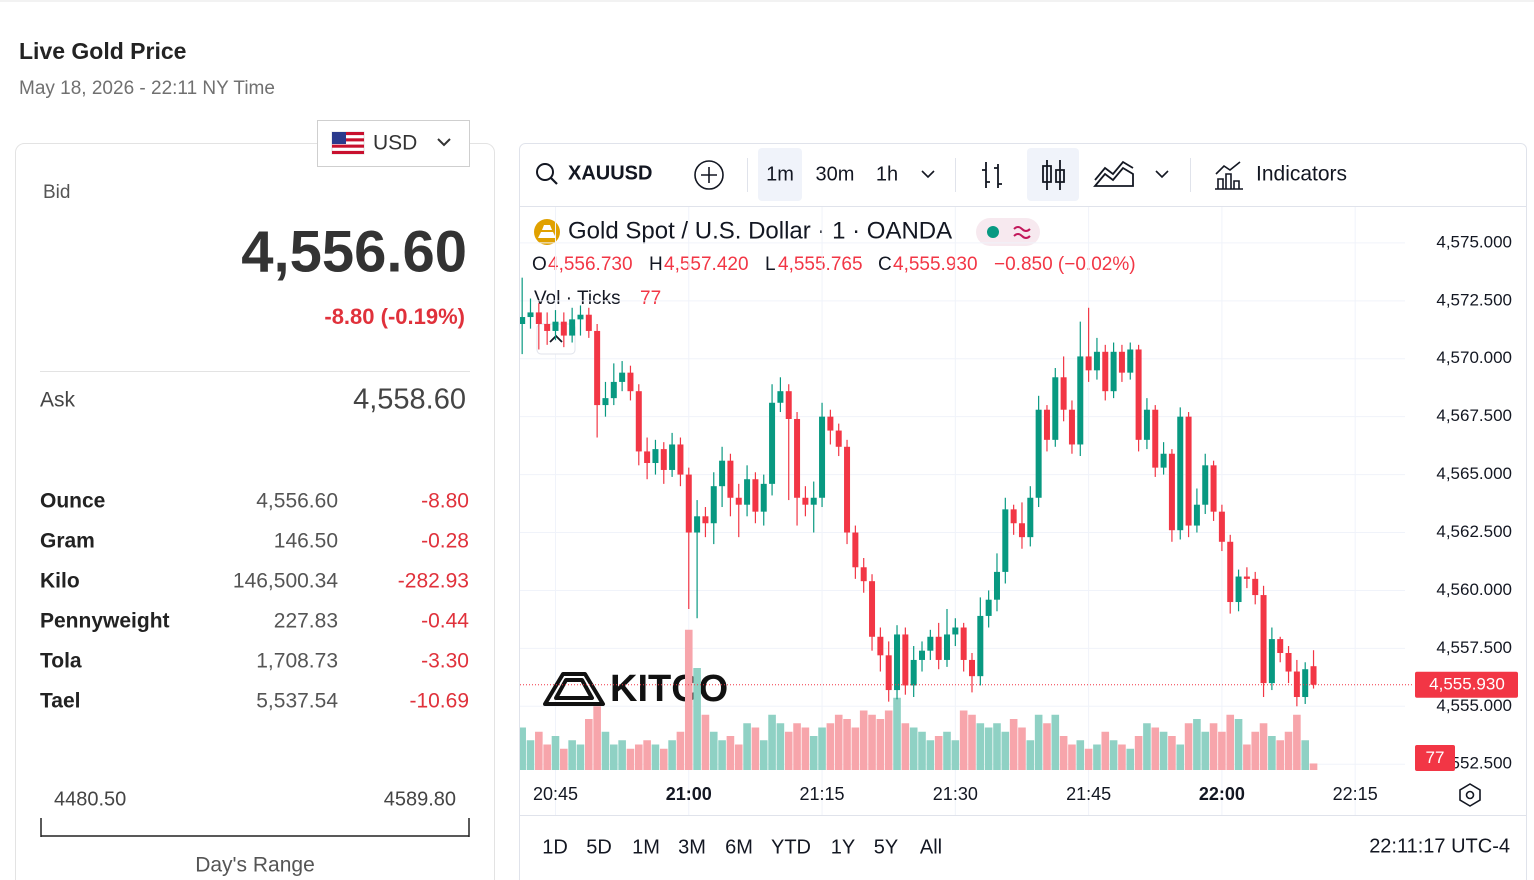 The image size is (1534, 880). What do you see at coordinates (886, 847) in the screenshot?
I see `range-button: 5Y` at bounding box center [886, 847].